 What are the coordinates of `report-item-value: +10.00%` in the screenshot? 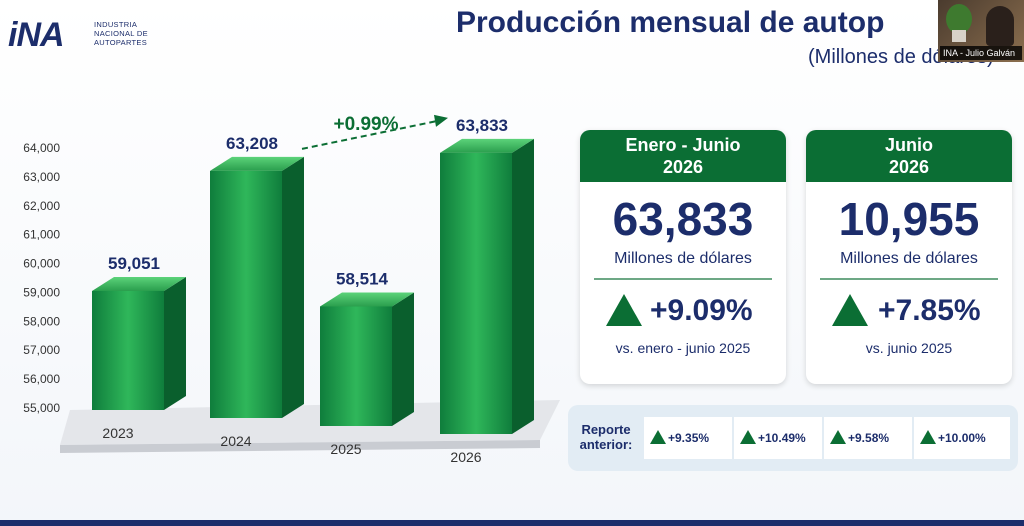 It's located at (962, 438).